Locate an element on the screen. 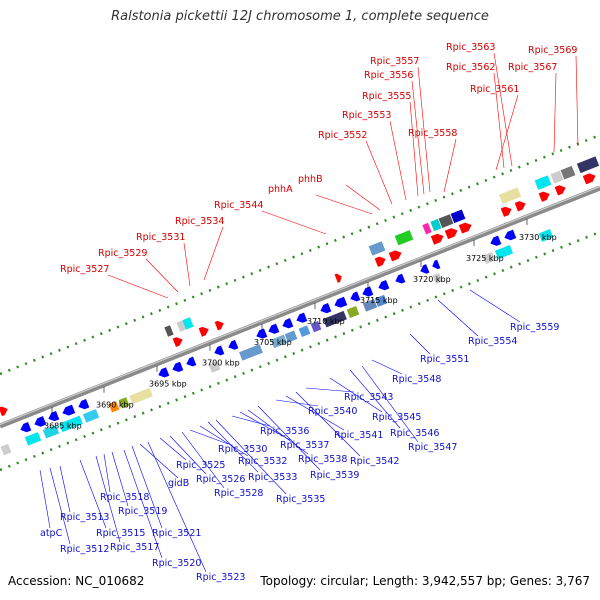 This screenshot has width=600, height=600. reverse-gene-label: Rpic_3538 is located at coordinates (322, 459).